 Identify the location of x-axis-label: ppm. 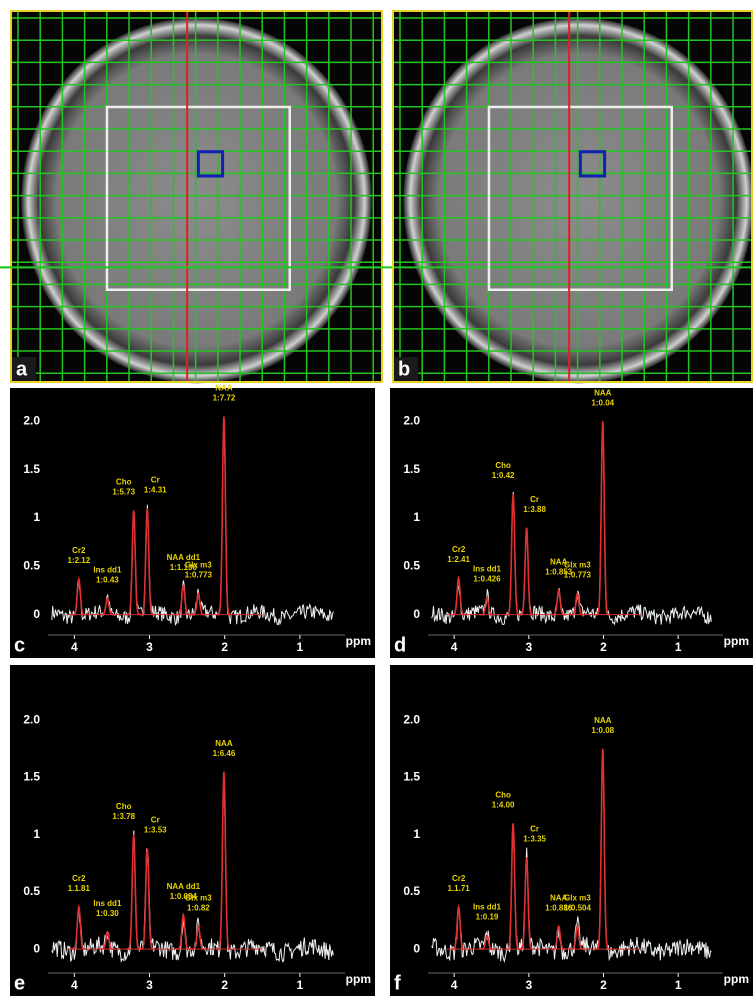
(736, 641).